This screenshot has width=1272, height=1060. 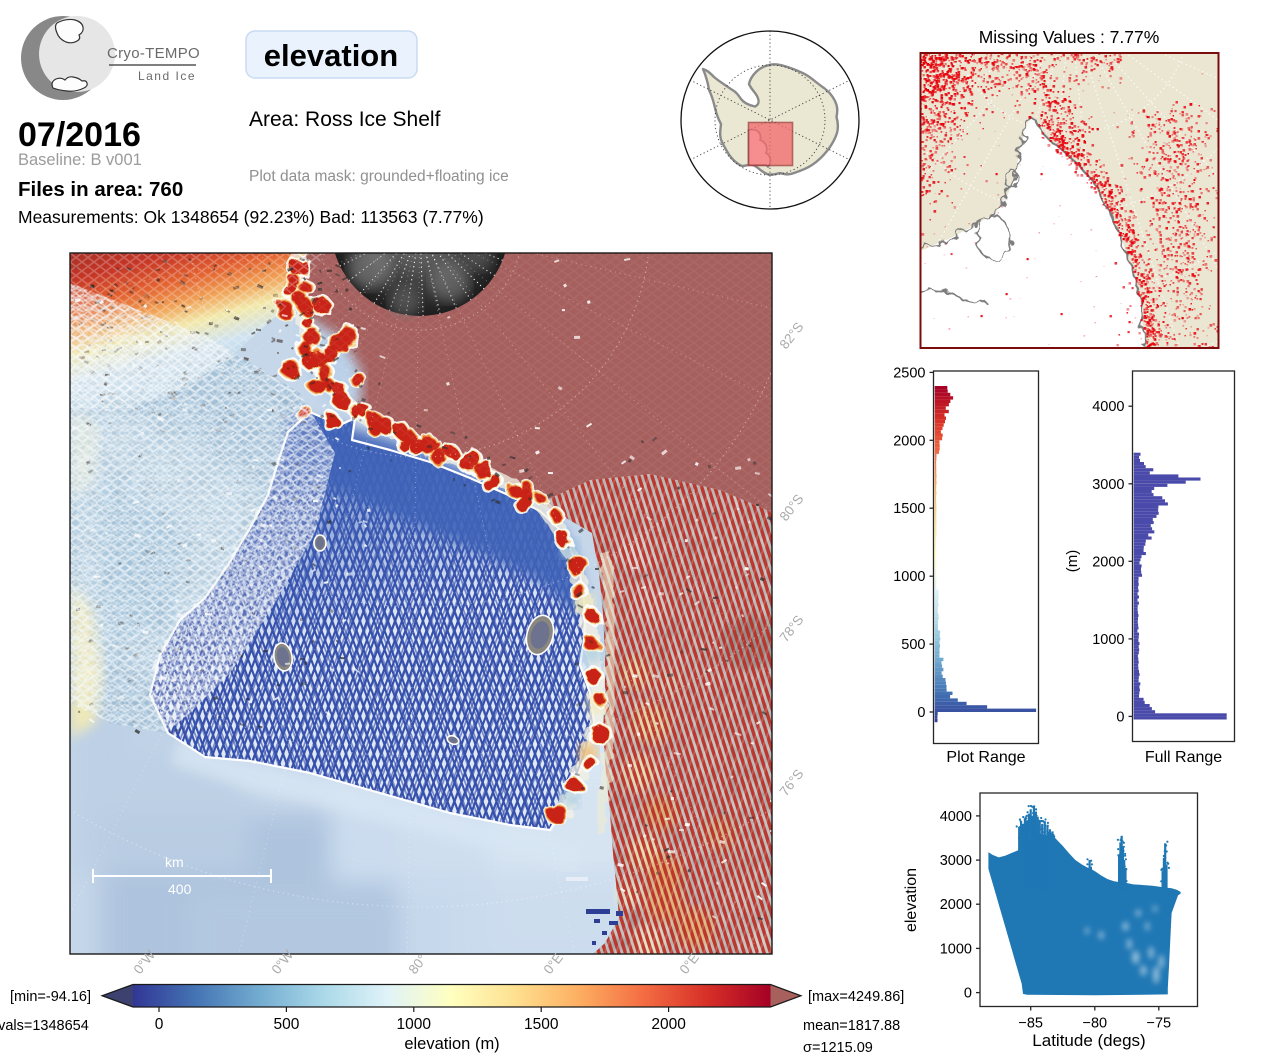 I want to click on svg-text: Missing Values : 7.77%, so click(x=1069, y=37).